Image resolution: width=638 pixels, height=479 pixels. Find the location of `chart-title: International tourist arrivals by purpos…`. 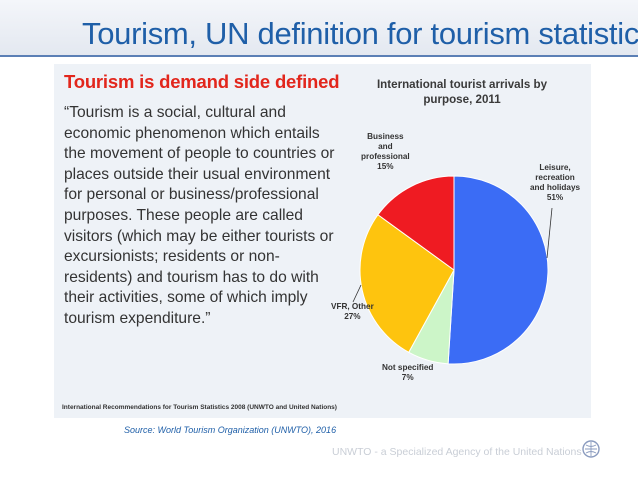

chart-title: International tourist arrivals by purpos… is located at coordinates (462, 92).